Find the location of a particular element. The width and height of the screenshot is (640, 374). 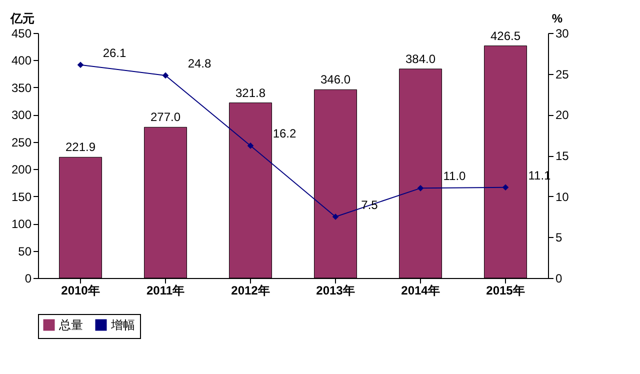

y2-tick-label: 0 is located at coordinates (559, 279).